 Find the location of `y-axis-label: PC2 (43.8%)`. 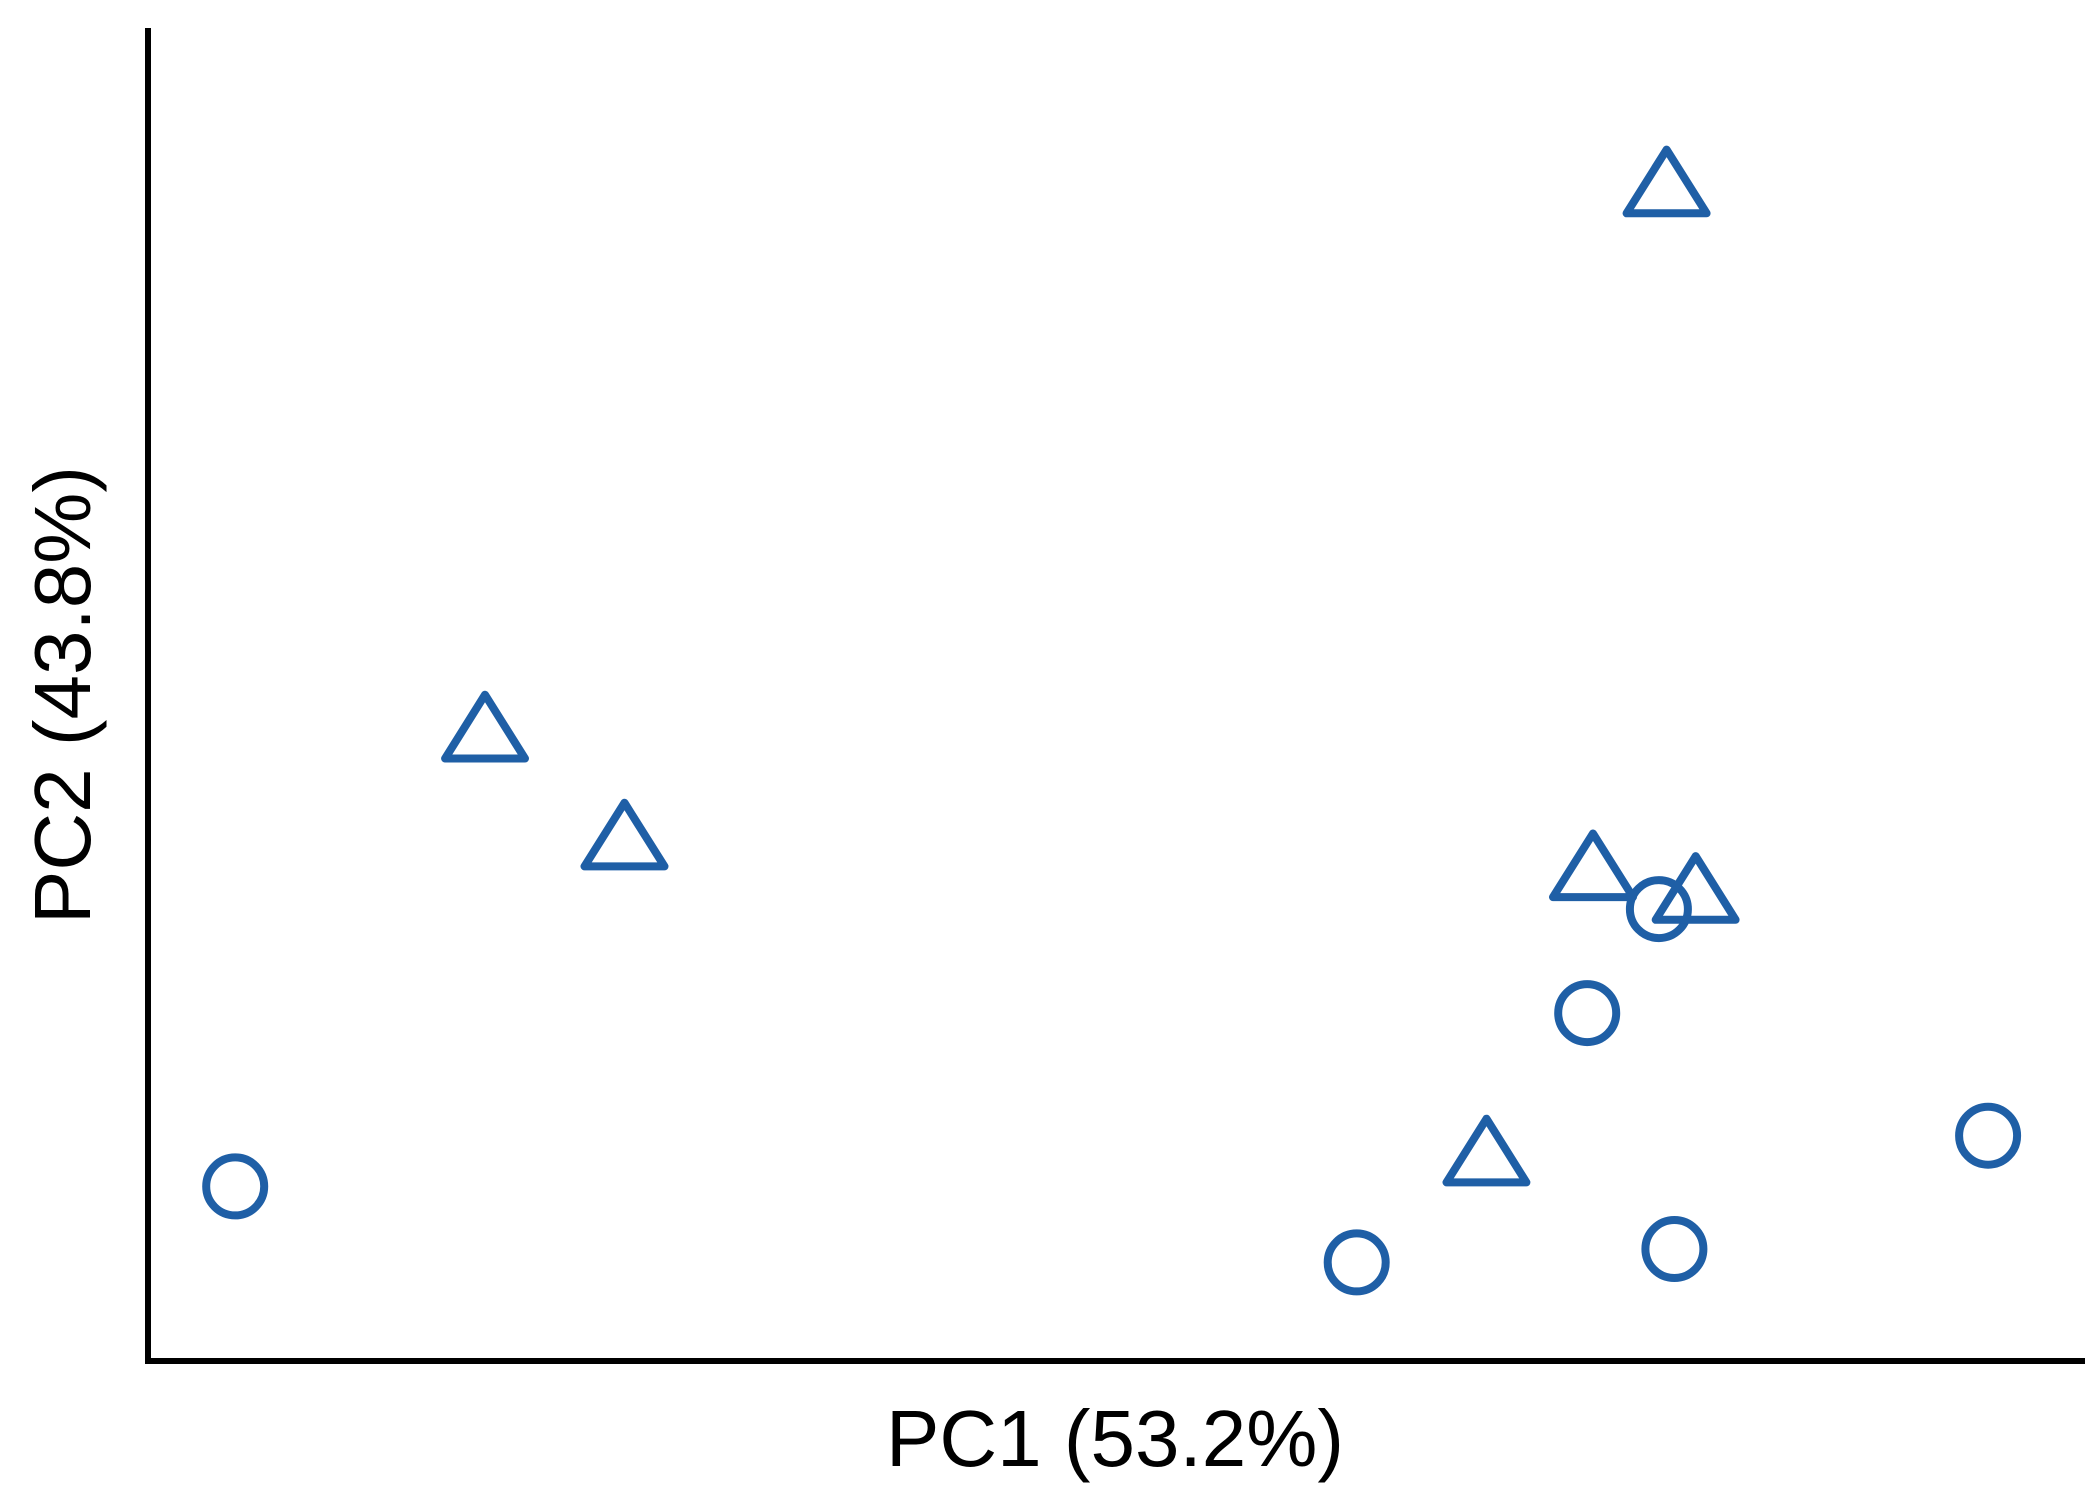

y-axis-label: PC2 (43.8%) is located at coordinates (62, 695).